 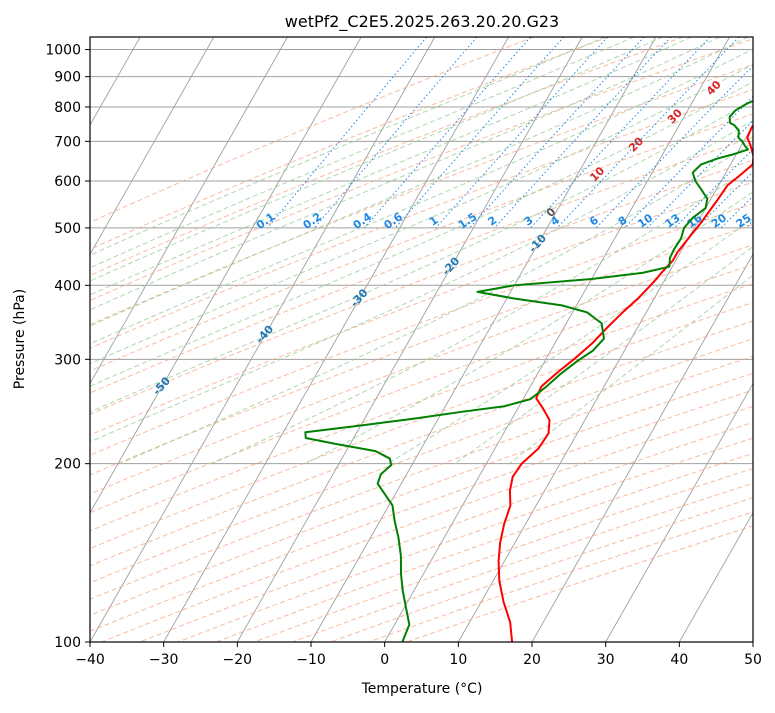 What do you see at coordinates (67, 108) in the screenshot?
I see `y-tick-label: 800` at bounding box center [67, 108].